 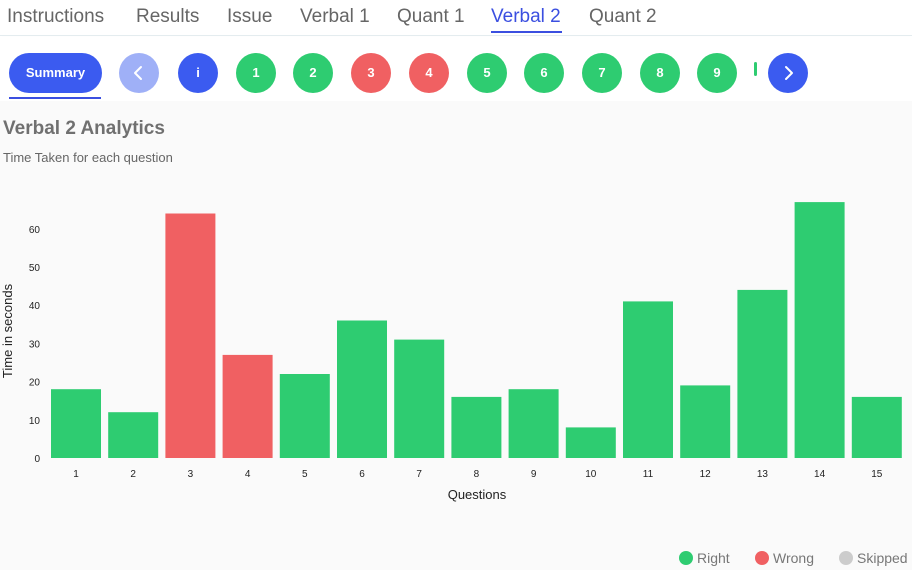 What do you see at coordinates (648, 474) in the screenshot?
I see `x-tick-label: 11` at bounding box center [648, 474].